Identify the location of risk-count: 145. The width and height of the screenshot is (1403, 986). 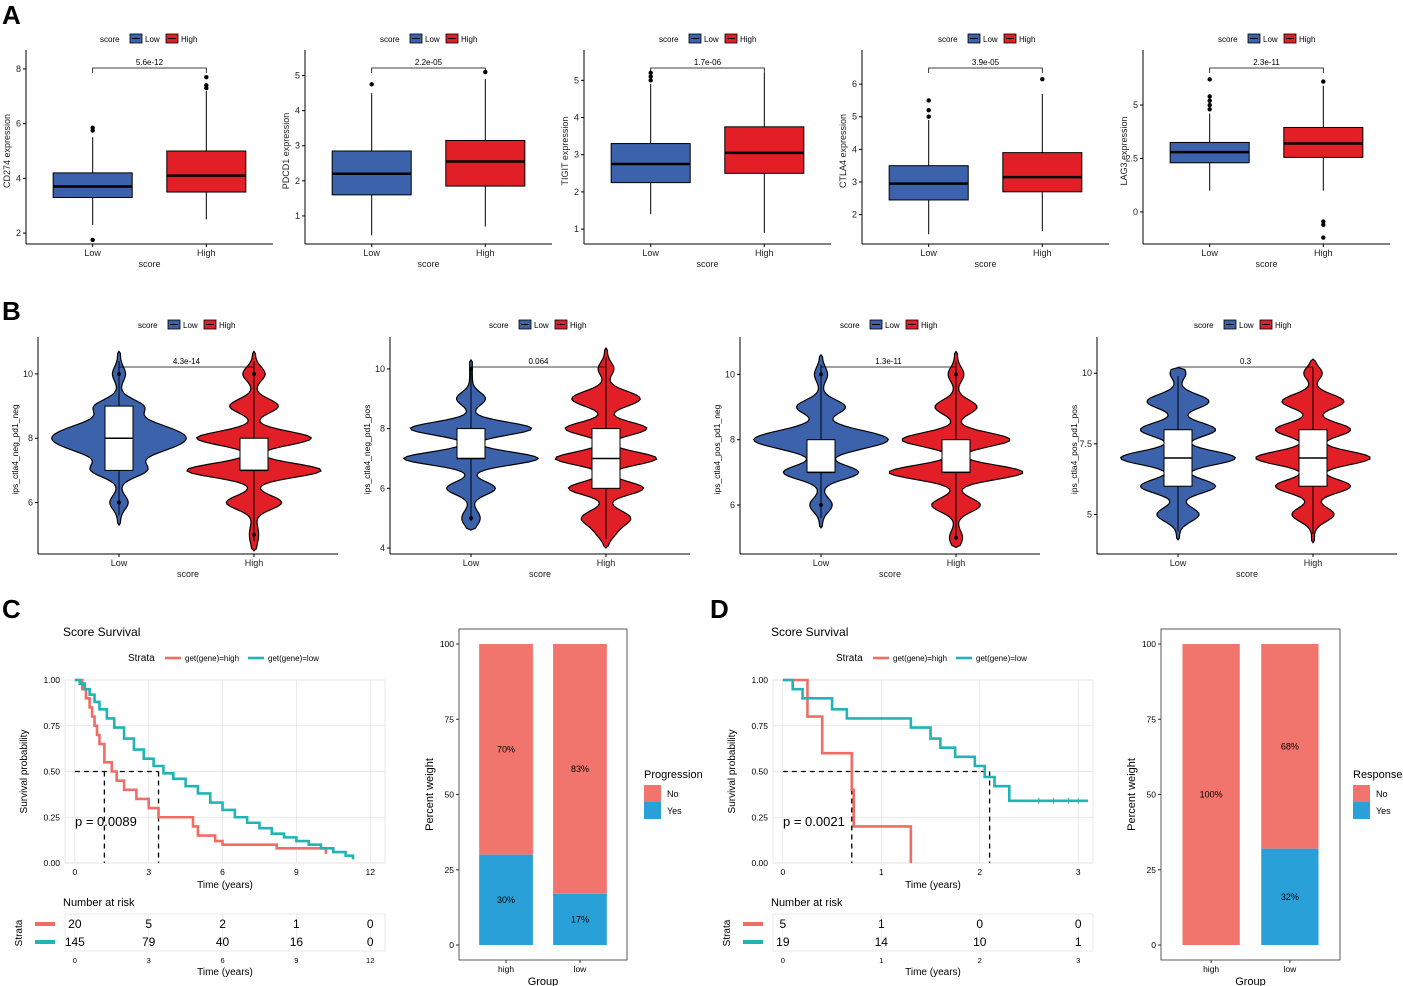
(75, 942).